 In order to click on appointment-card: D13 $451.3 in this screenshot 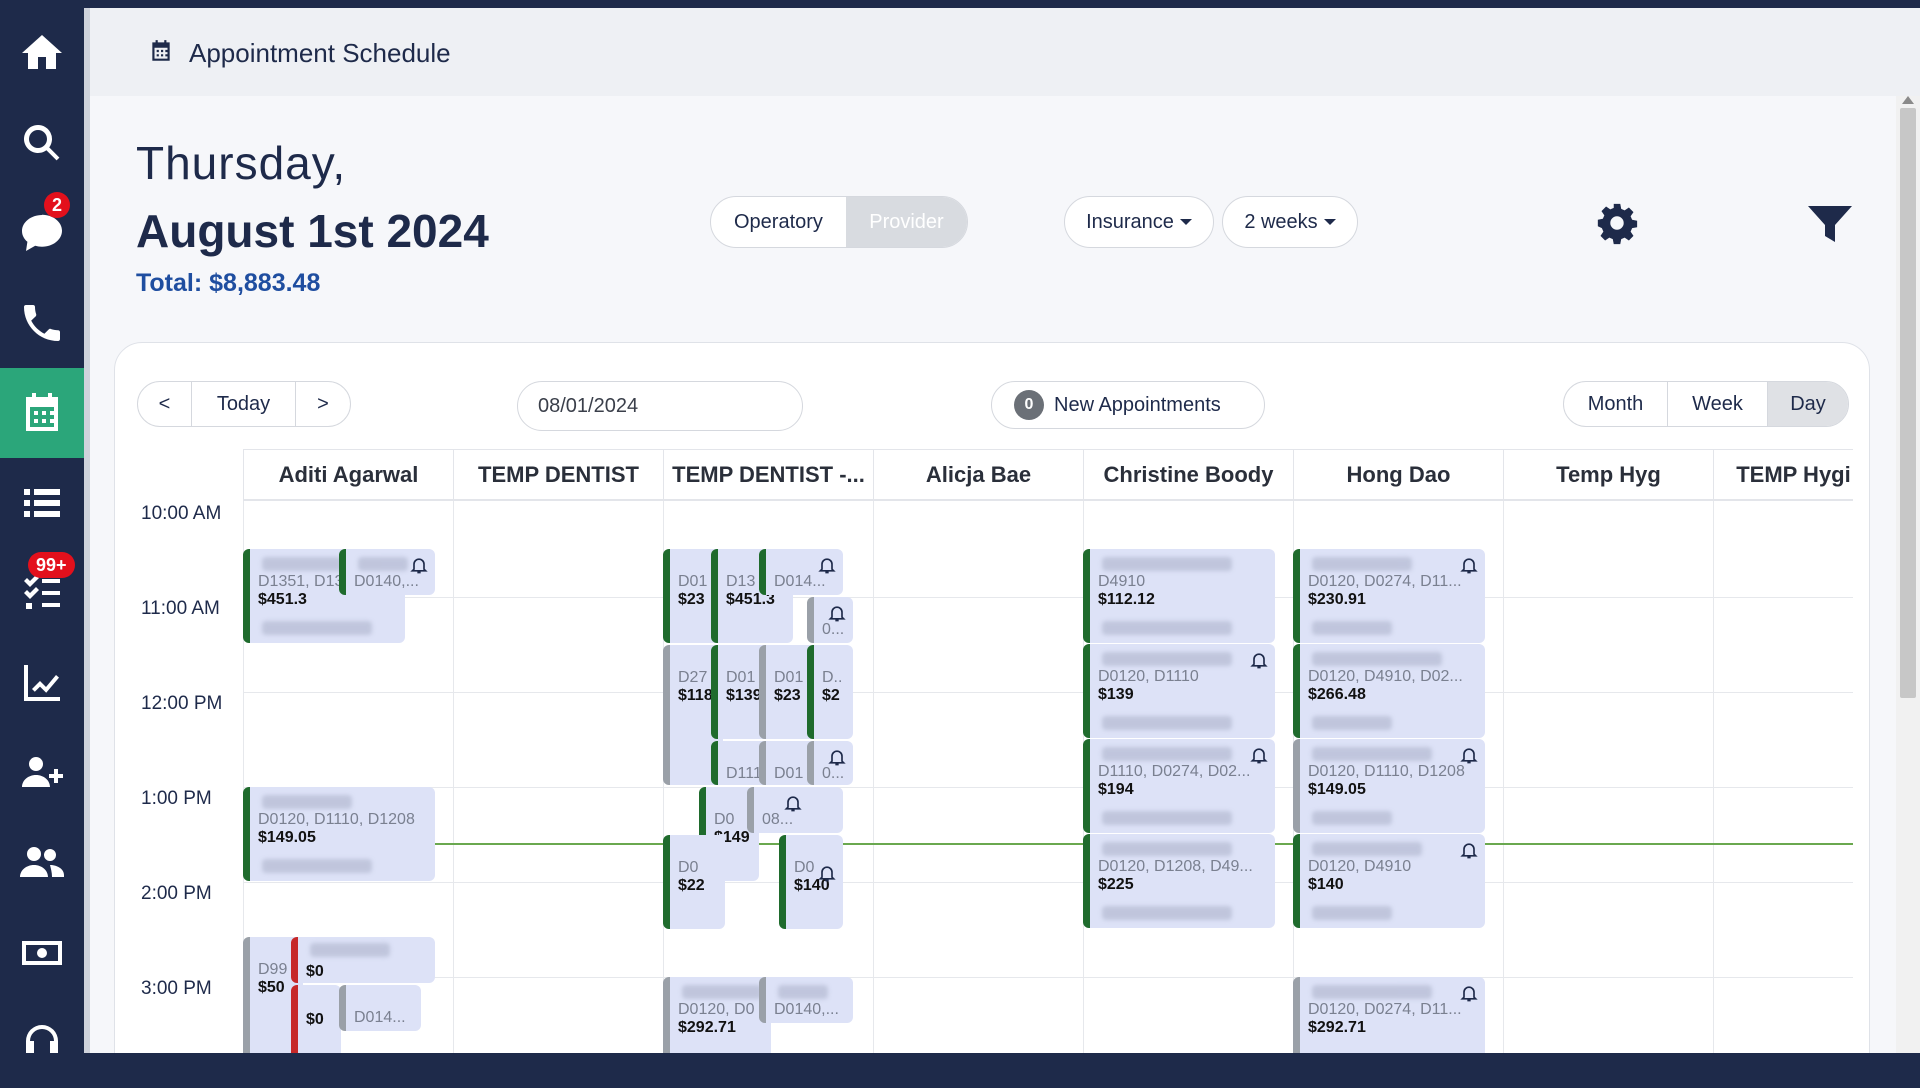, I will do `click(752, 596)`.